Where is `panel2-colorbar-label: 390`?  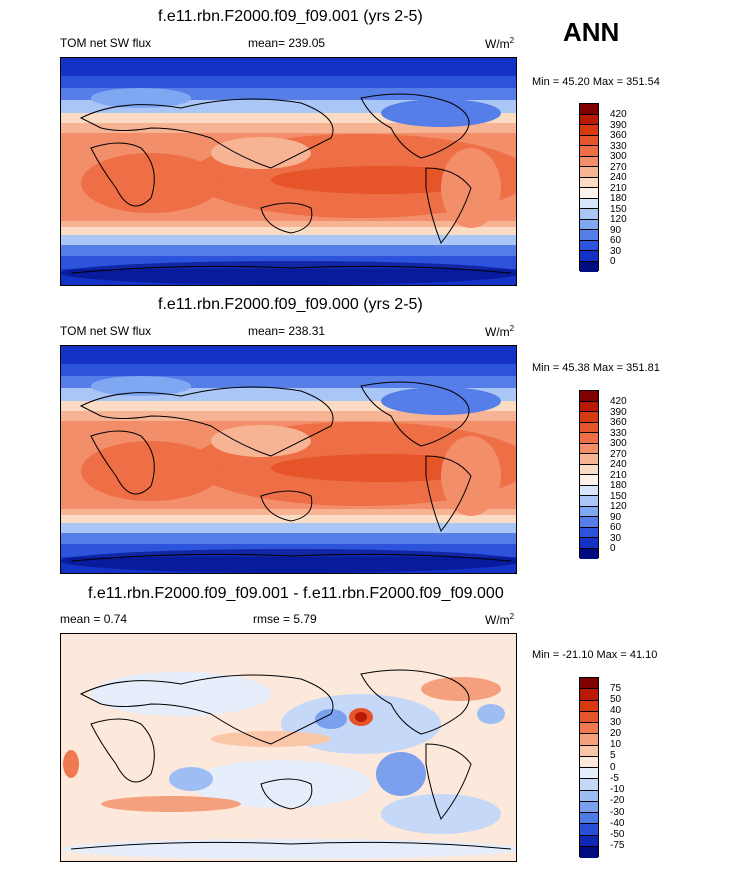
panel2-colorbar-label: 390 is located at coordinates (618, 412).